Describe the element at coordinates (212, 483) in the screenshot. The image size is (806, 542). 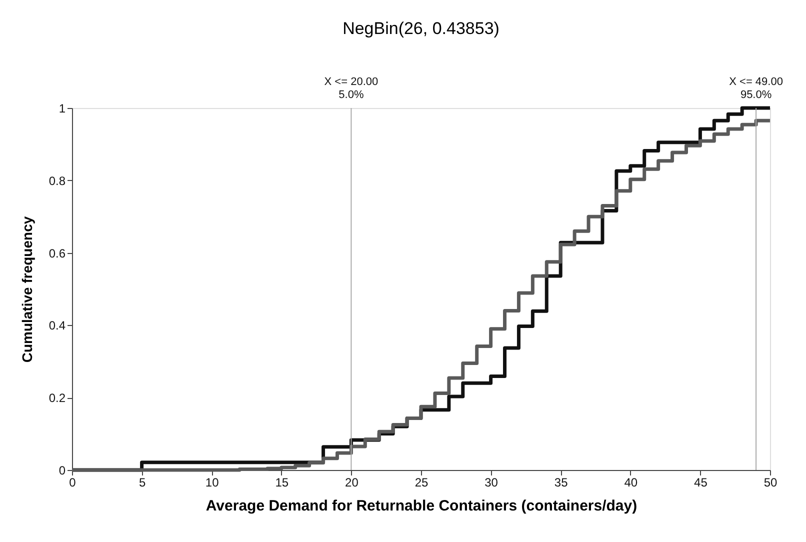
I see `x-tick-label: 10` at that location.